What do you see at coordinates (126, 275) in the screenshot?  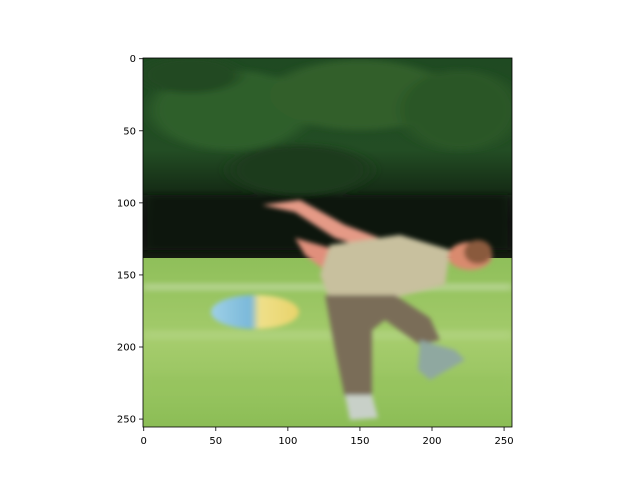 I see `y-tick-label: 150` at bounding box center [126, 275].